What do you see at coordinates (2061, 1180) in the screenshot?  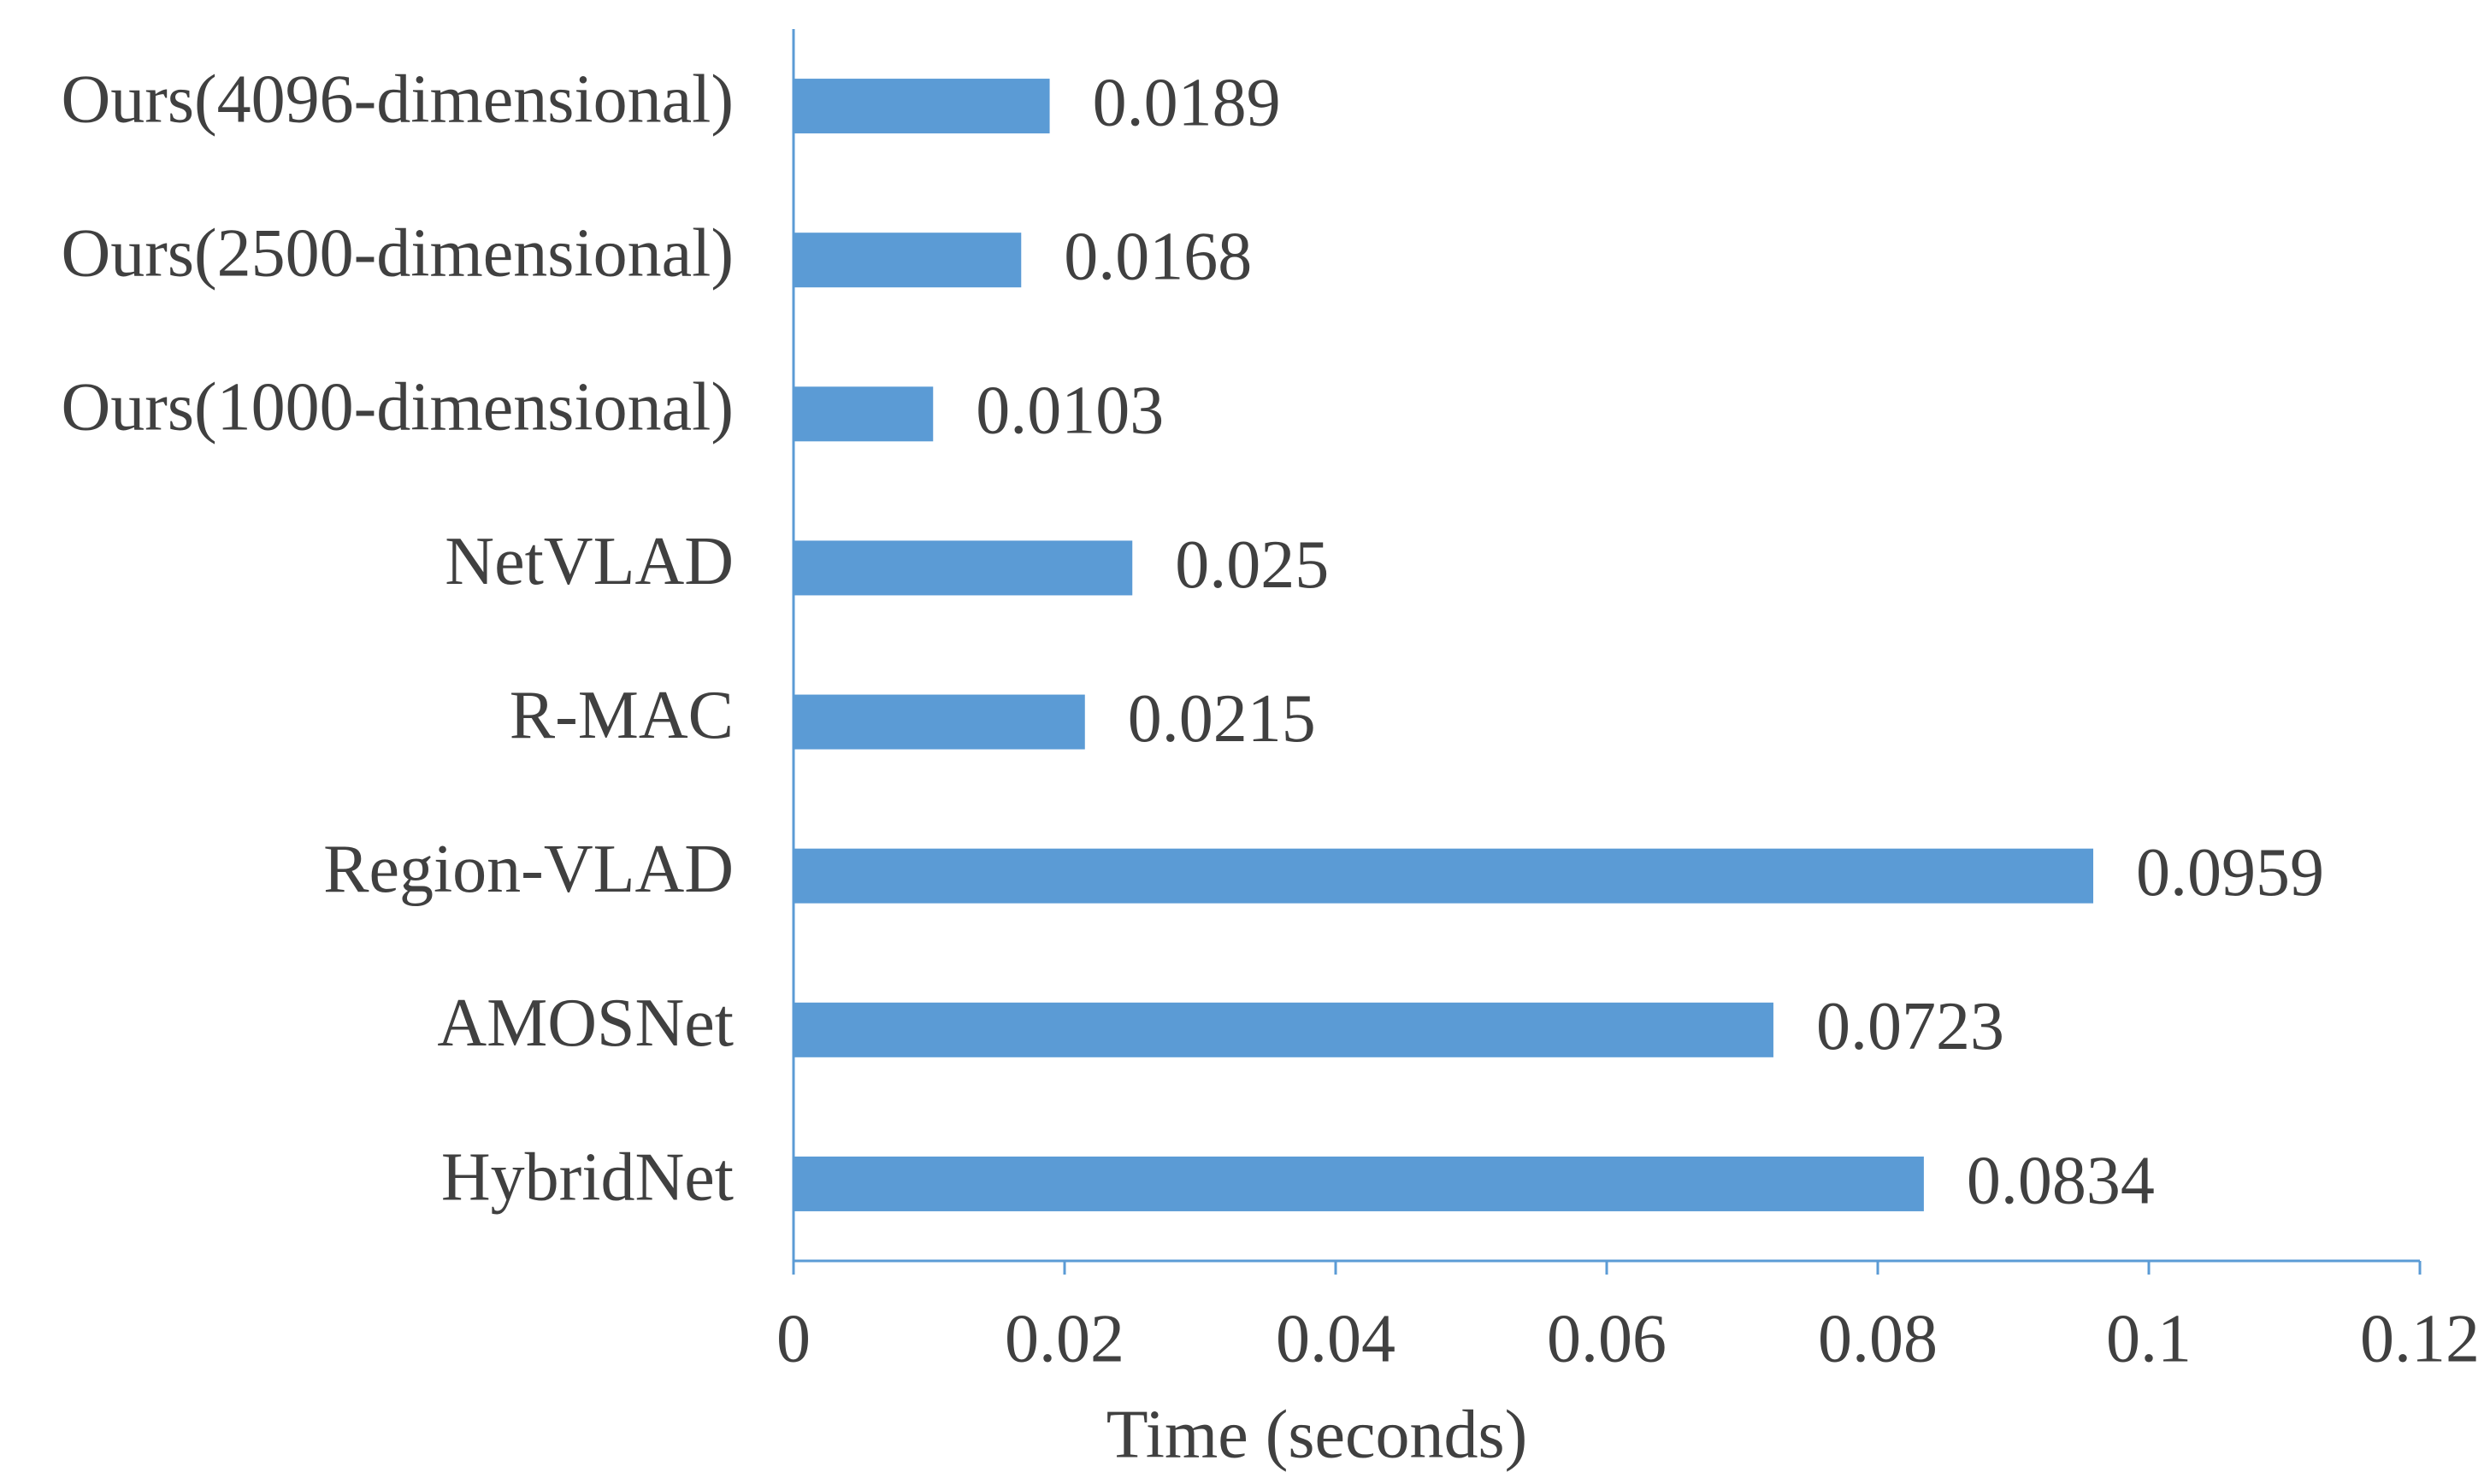 I see `value-label: 0.0834` at bounding box center [2061, 1180].